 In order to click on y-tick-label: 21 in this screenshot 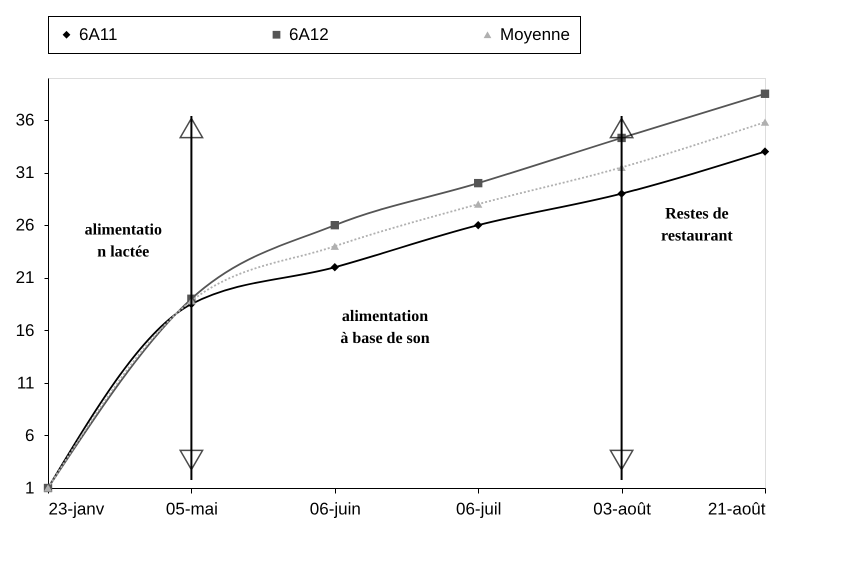, I will do `click(25, 278)`.